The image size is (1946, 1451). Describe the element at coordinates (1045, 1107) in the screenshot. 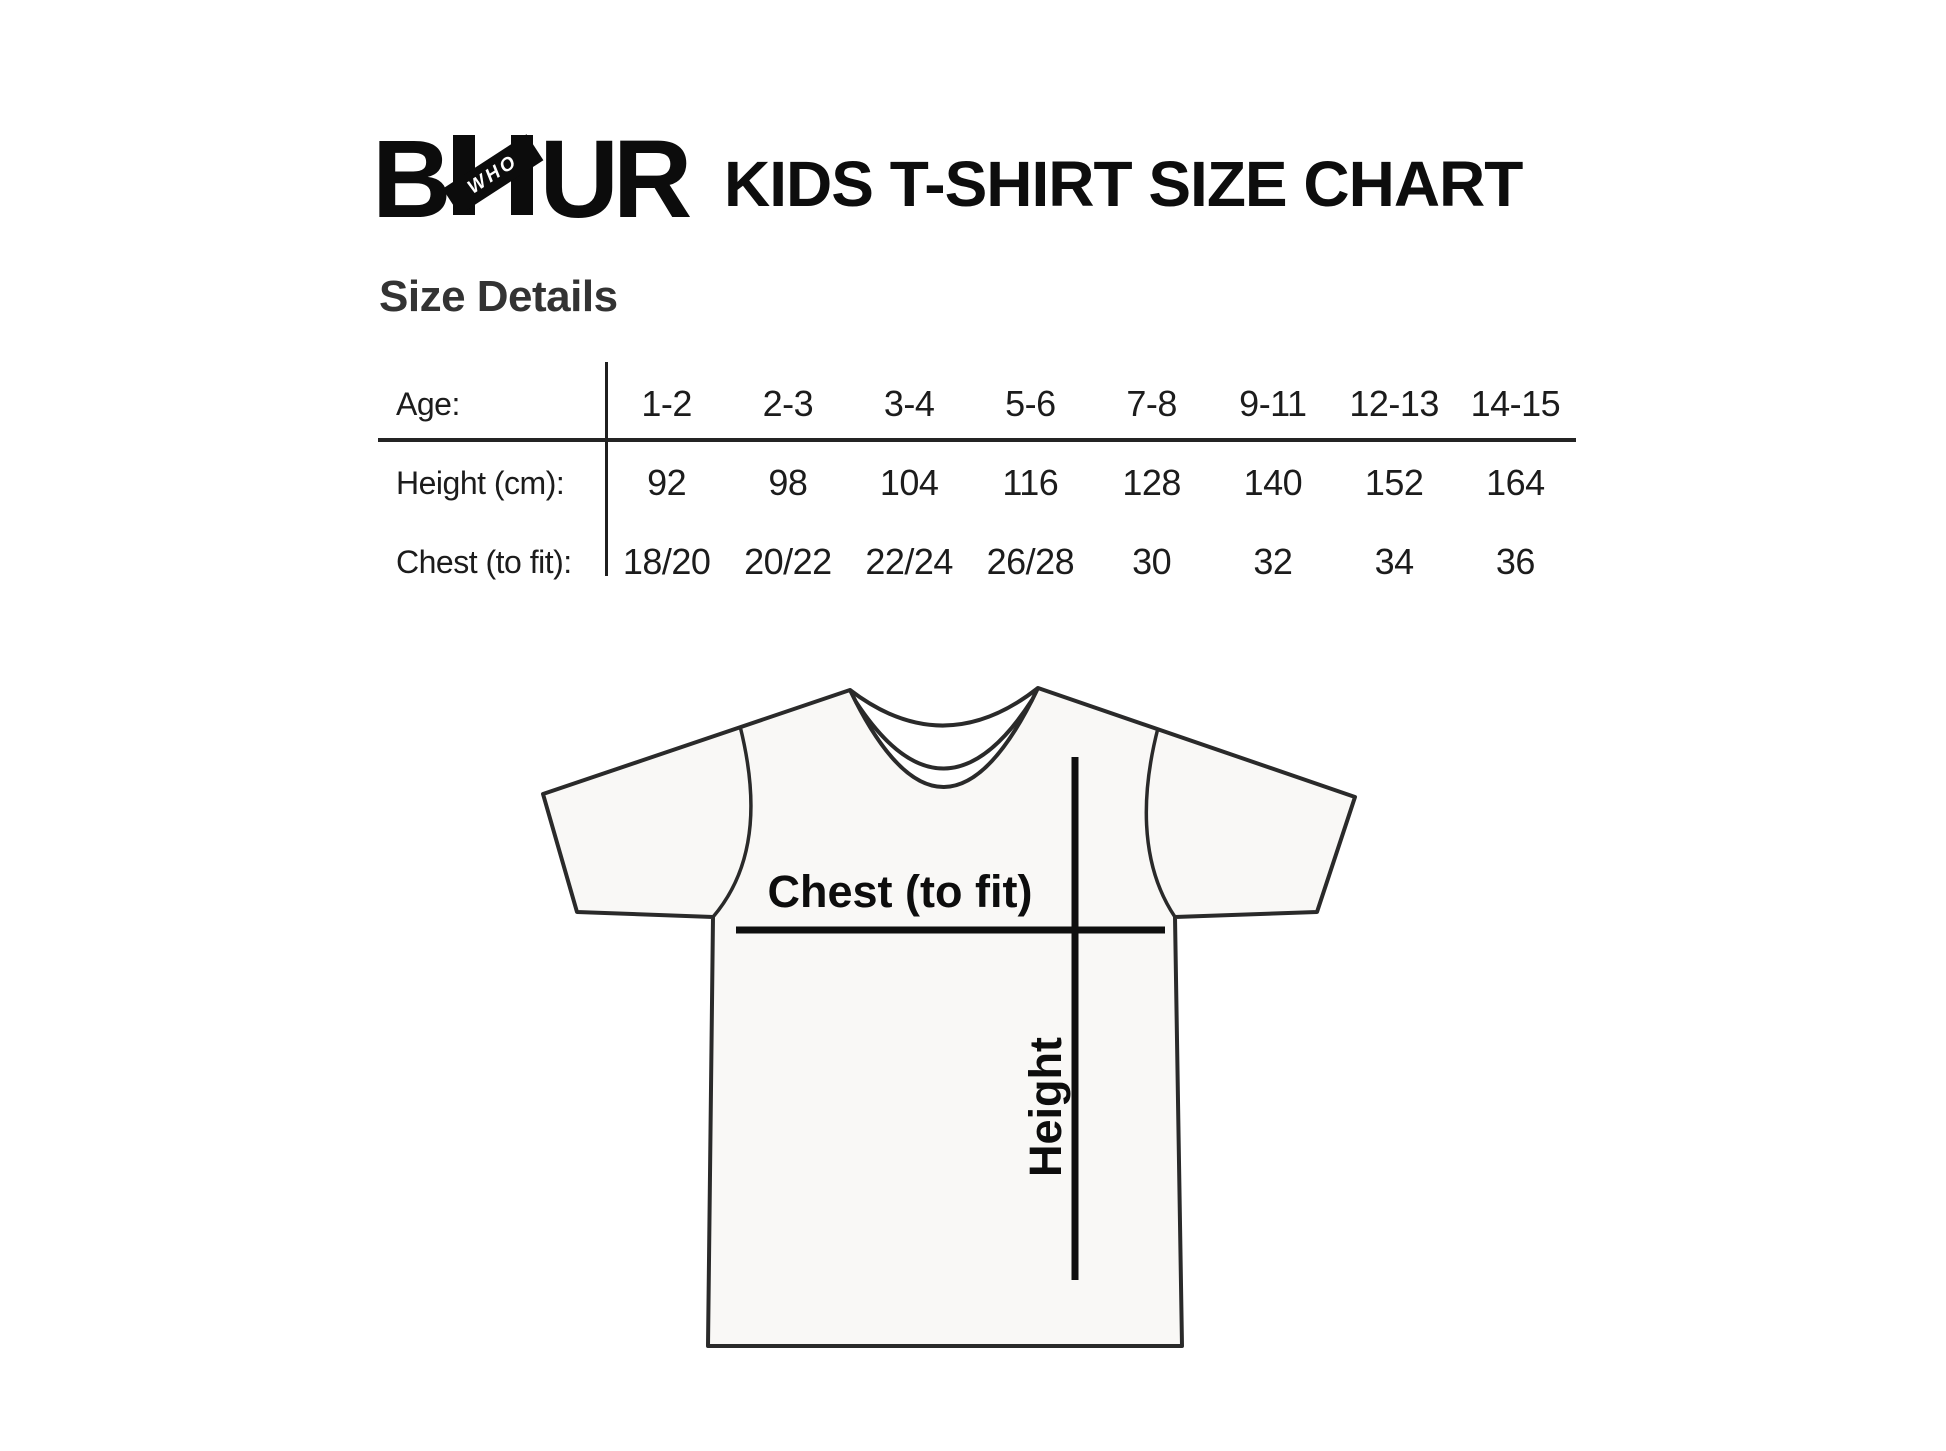

I see `height-measure-label: Height` at that location.